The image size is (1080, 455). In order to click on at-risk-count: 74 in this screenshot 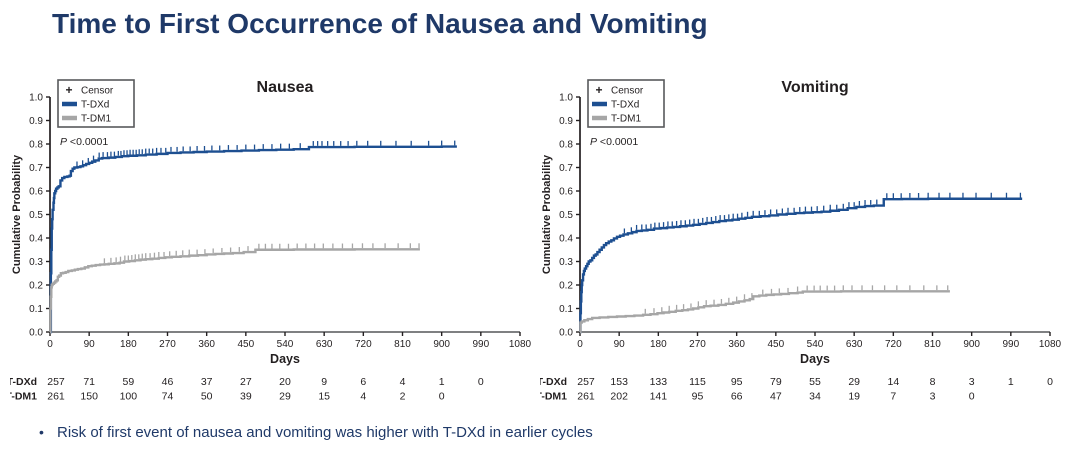, I will do `click(168, 397)`.